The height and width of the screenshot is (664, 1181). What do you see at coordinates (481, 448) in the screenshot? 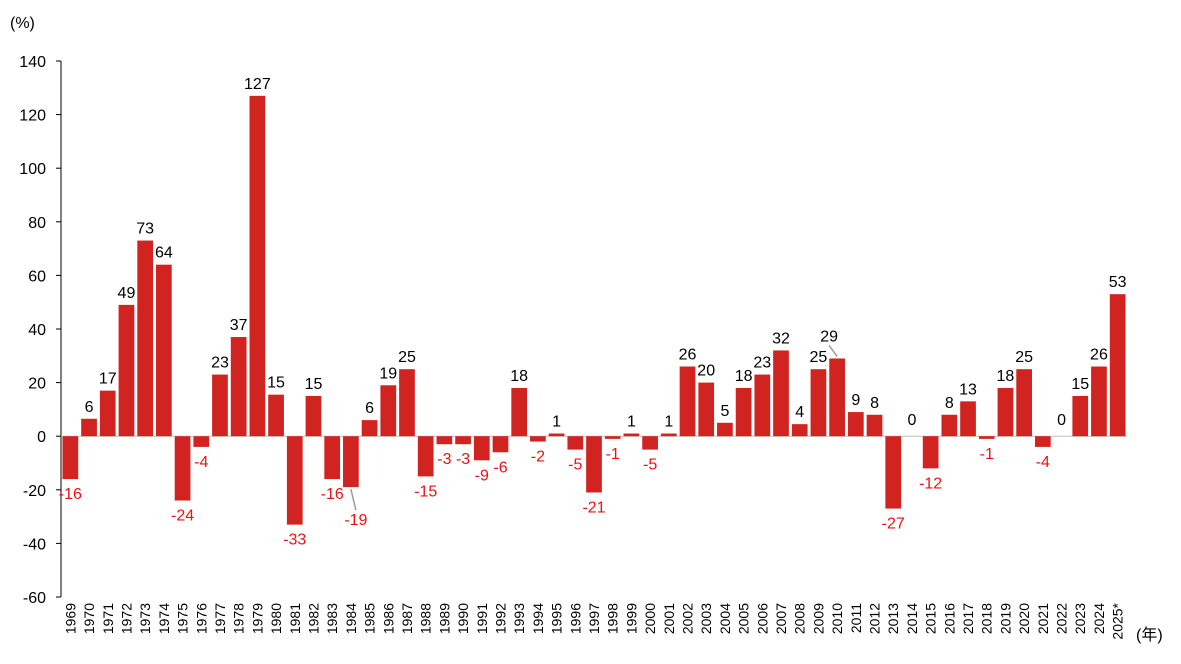
I see `bar-1991` at bounding box center [481, 448].